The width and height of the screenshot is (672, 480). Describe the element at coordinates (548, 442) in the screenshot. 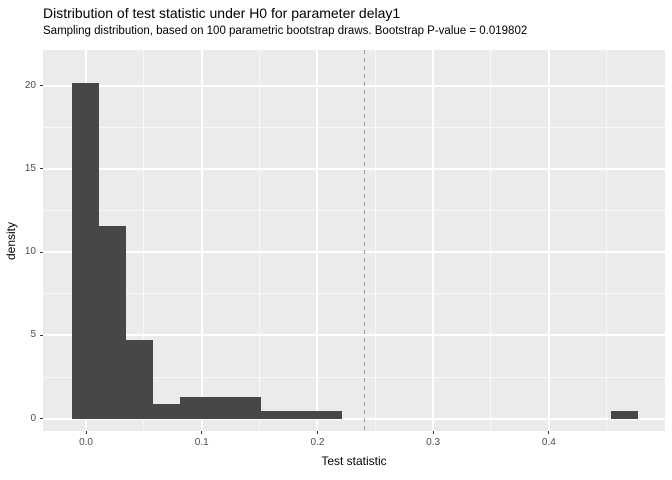

I see `x-tick-label: 0.4` at that location.